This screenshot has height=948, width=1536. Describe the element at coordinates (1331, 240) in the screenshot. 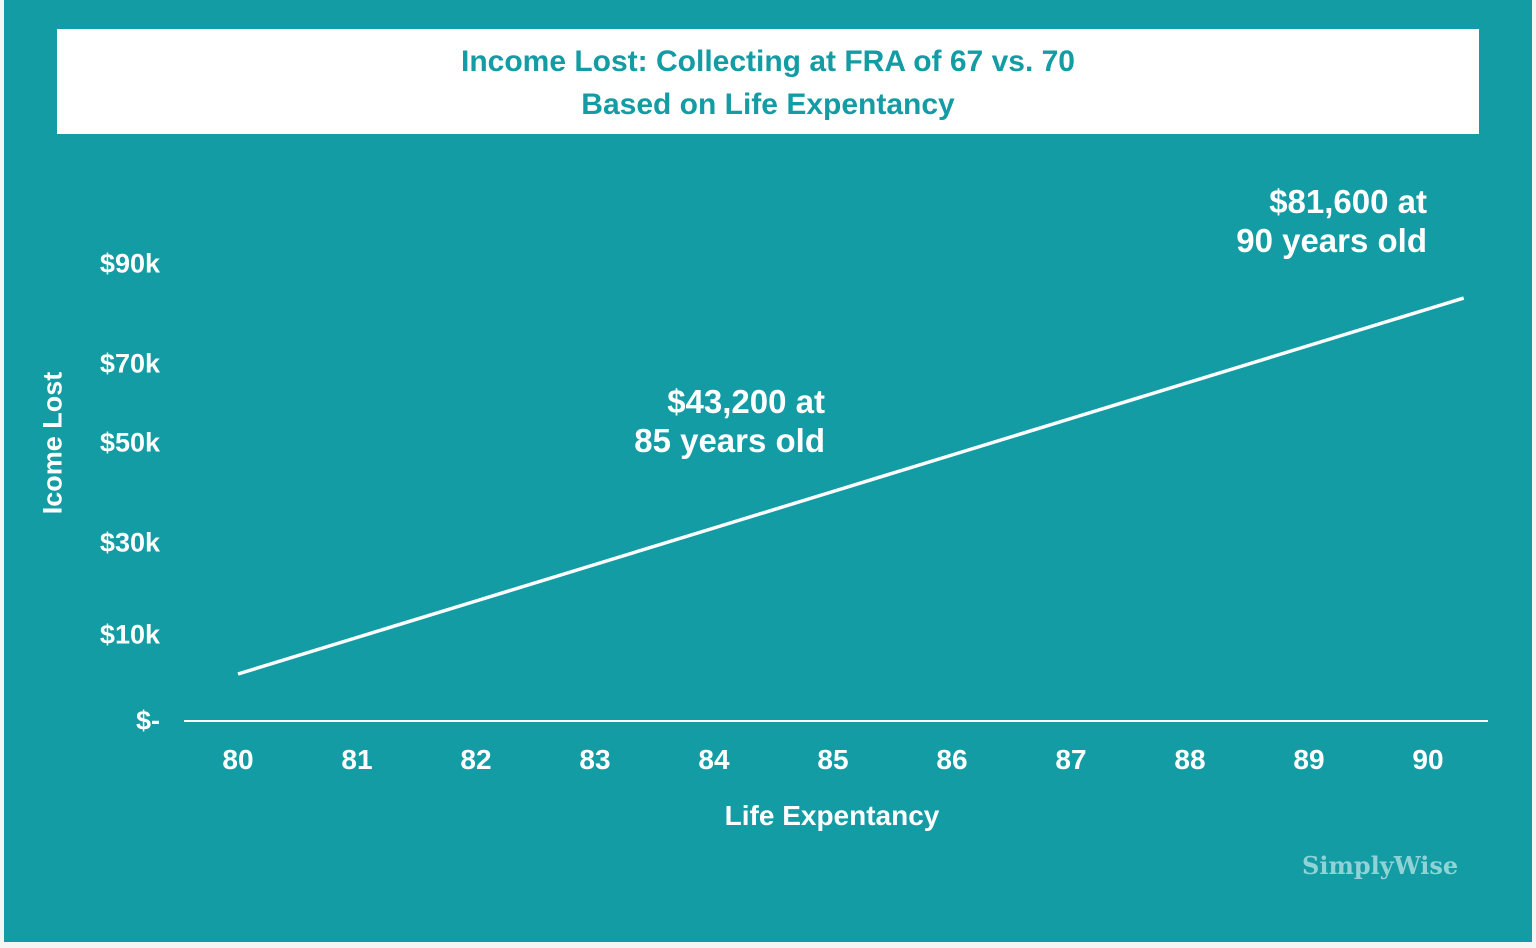

I see `annotation-line: 90 years old` at that location.